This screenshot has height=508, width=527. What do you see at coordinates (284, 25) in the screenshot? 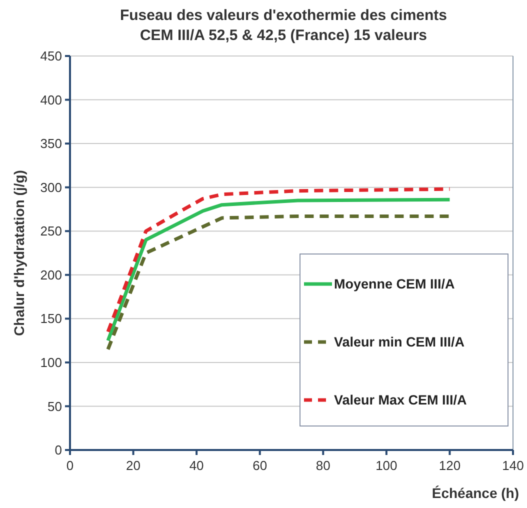
I see `chart-title: Fuseau des valeurs d'exothermie des ciments CEM III/A 52,5 & 42,5 (France) 15 valeurs` at bounding box center [284, 25].